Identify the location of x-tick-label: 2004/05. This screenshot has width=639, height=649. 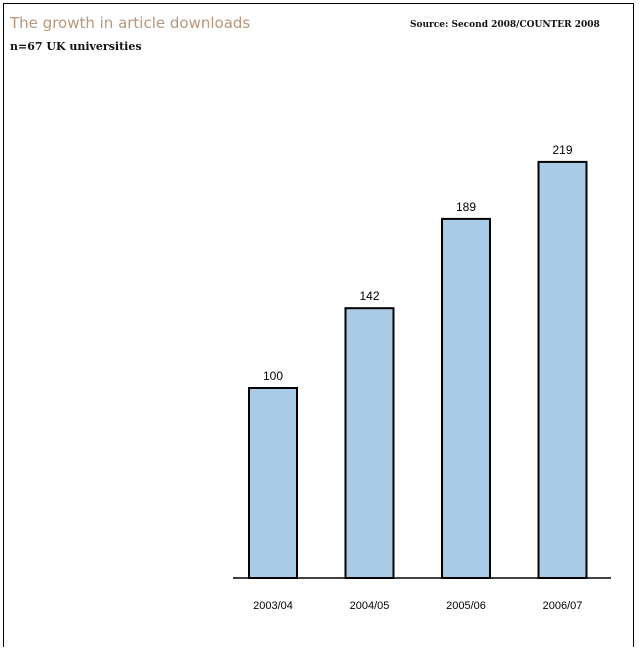
(370, 606).